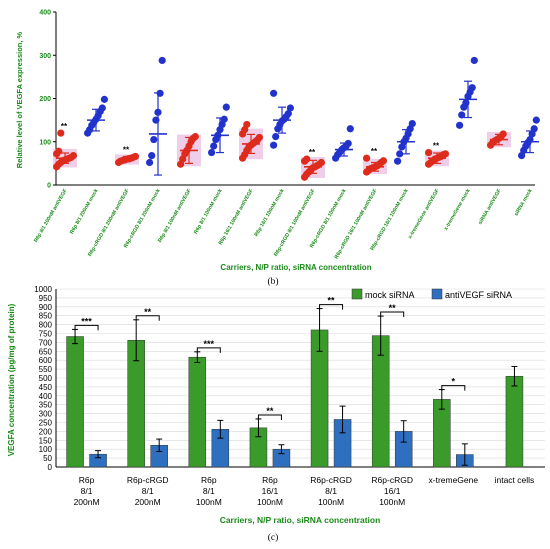 The image size is (550, 549). What do you see at coordinates (514, 416) in the screenshot?
I see `panel-c-category-group` at bounding box center [514, 416].